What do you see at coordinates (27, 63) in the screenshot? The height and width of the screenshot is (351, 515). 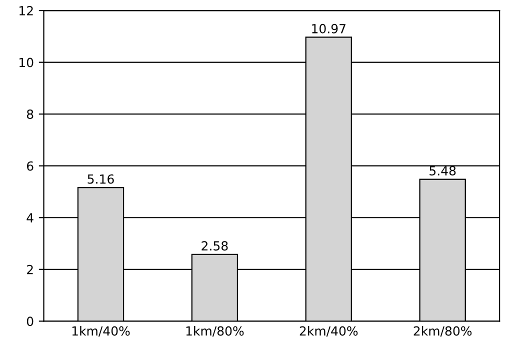 I see `y-tick-label: 10` at bounding box center [27, 63].